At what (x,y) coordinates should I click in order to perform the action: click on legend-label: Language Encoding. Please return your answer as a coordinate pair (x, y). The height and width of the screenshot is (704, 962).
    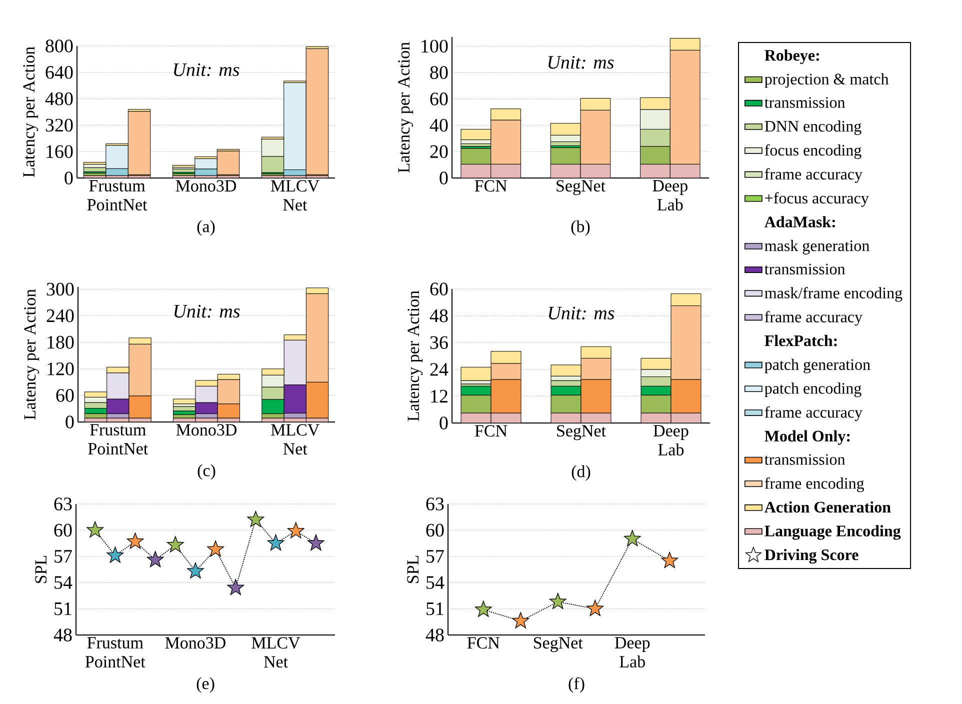
    Looking at the image, I should click on (832, 532).